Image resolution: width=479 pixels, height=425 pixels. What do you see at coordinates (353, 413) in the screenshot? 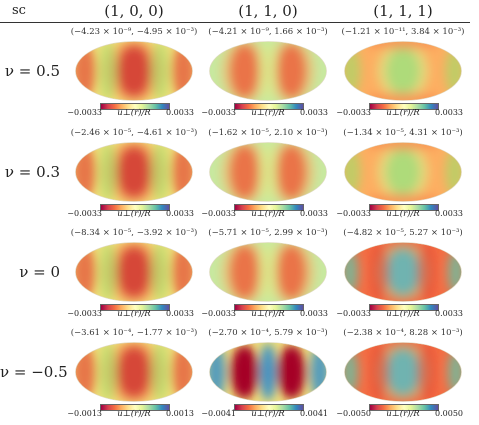
I see `colorbar-min: −0.0050` at bounding box center [353, 413].